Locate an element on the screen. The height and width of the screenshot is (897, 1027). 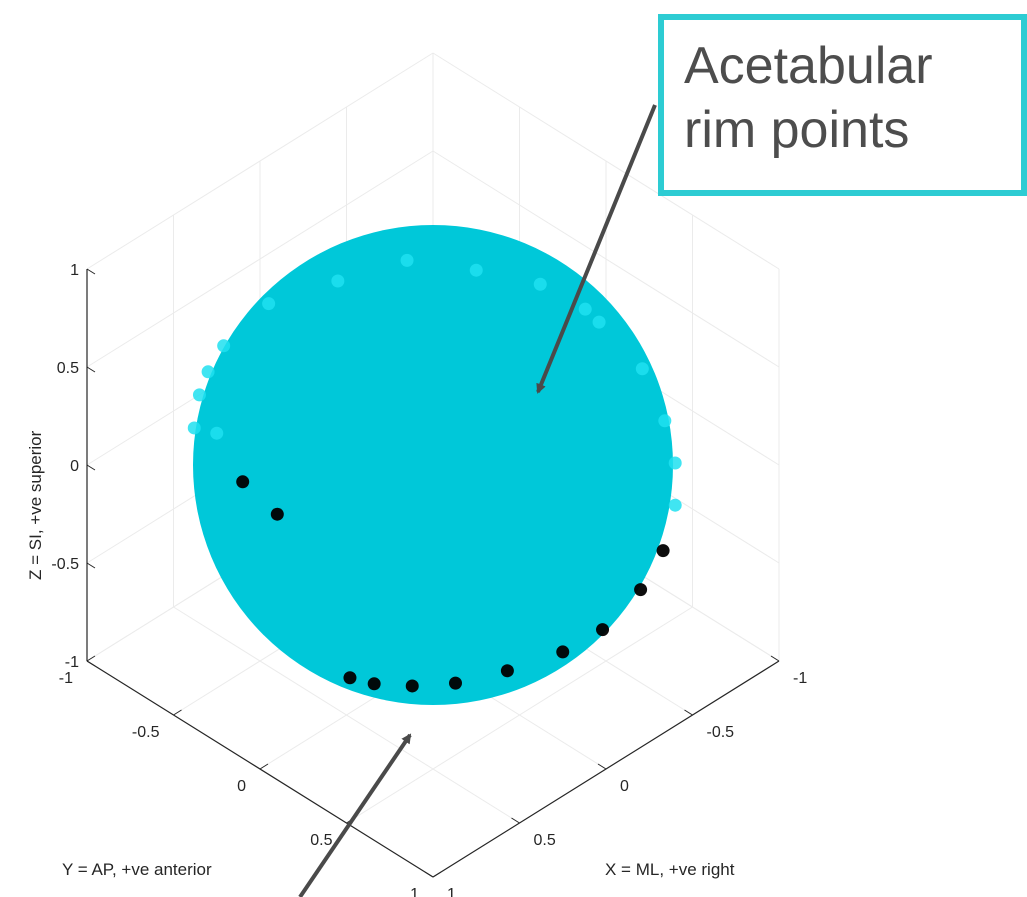
z-tick-label: -0.5 is located at coordinates (65, 564).